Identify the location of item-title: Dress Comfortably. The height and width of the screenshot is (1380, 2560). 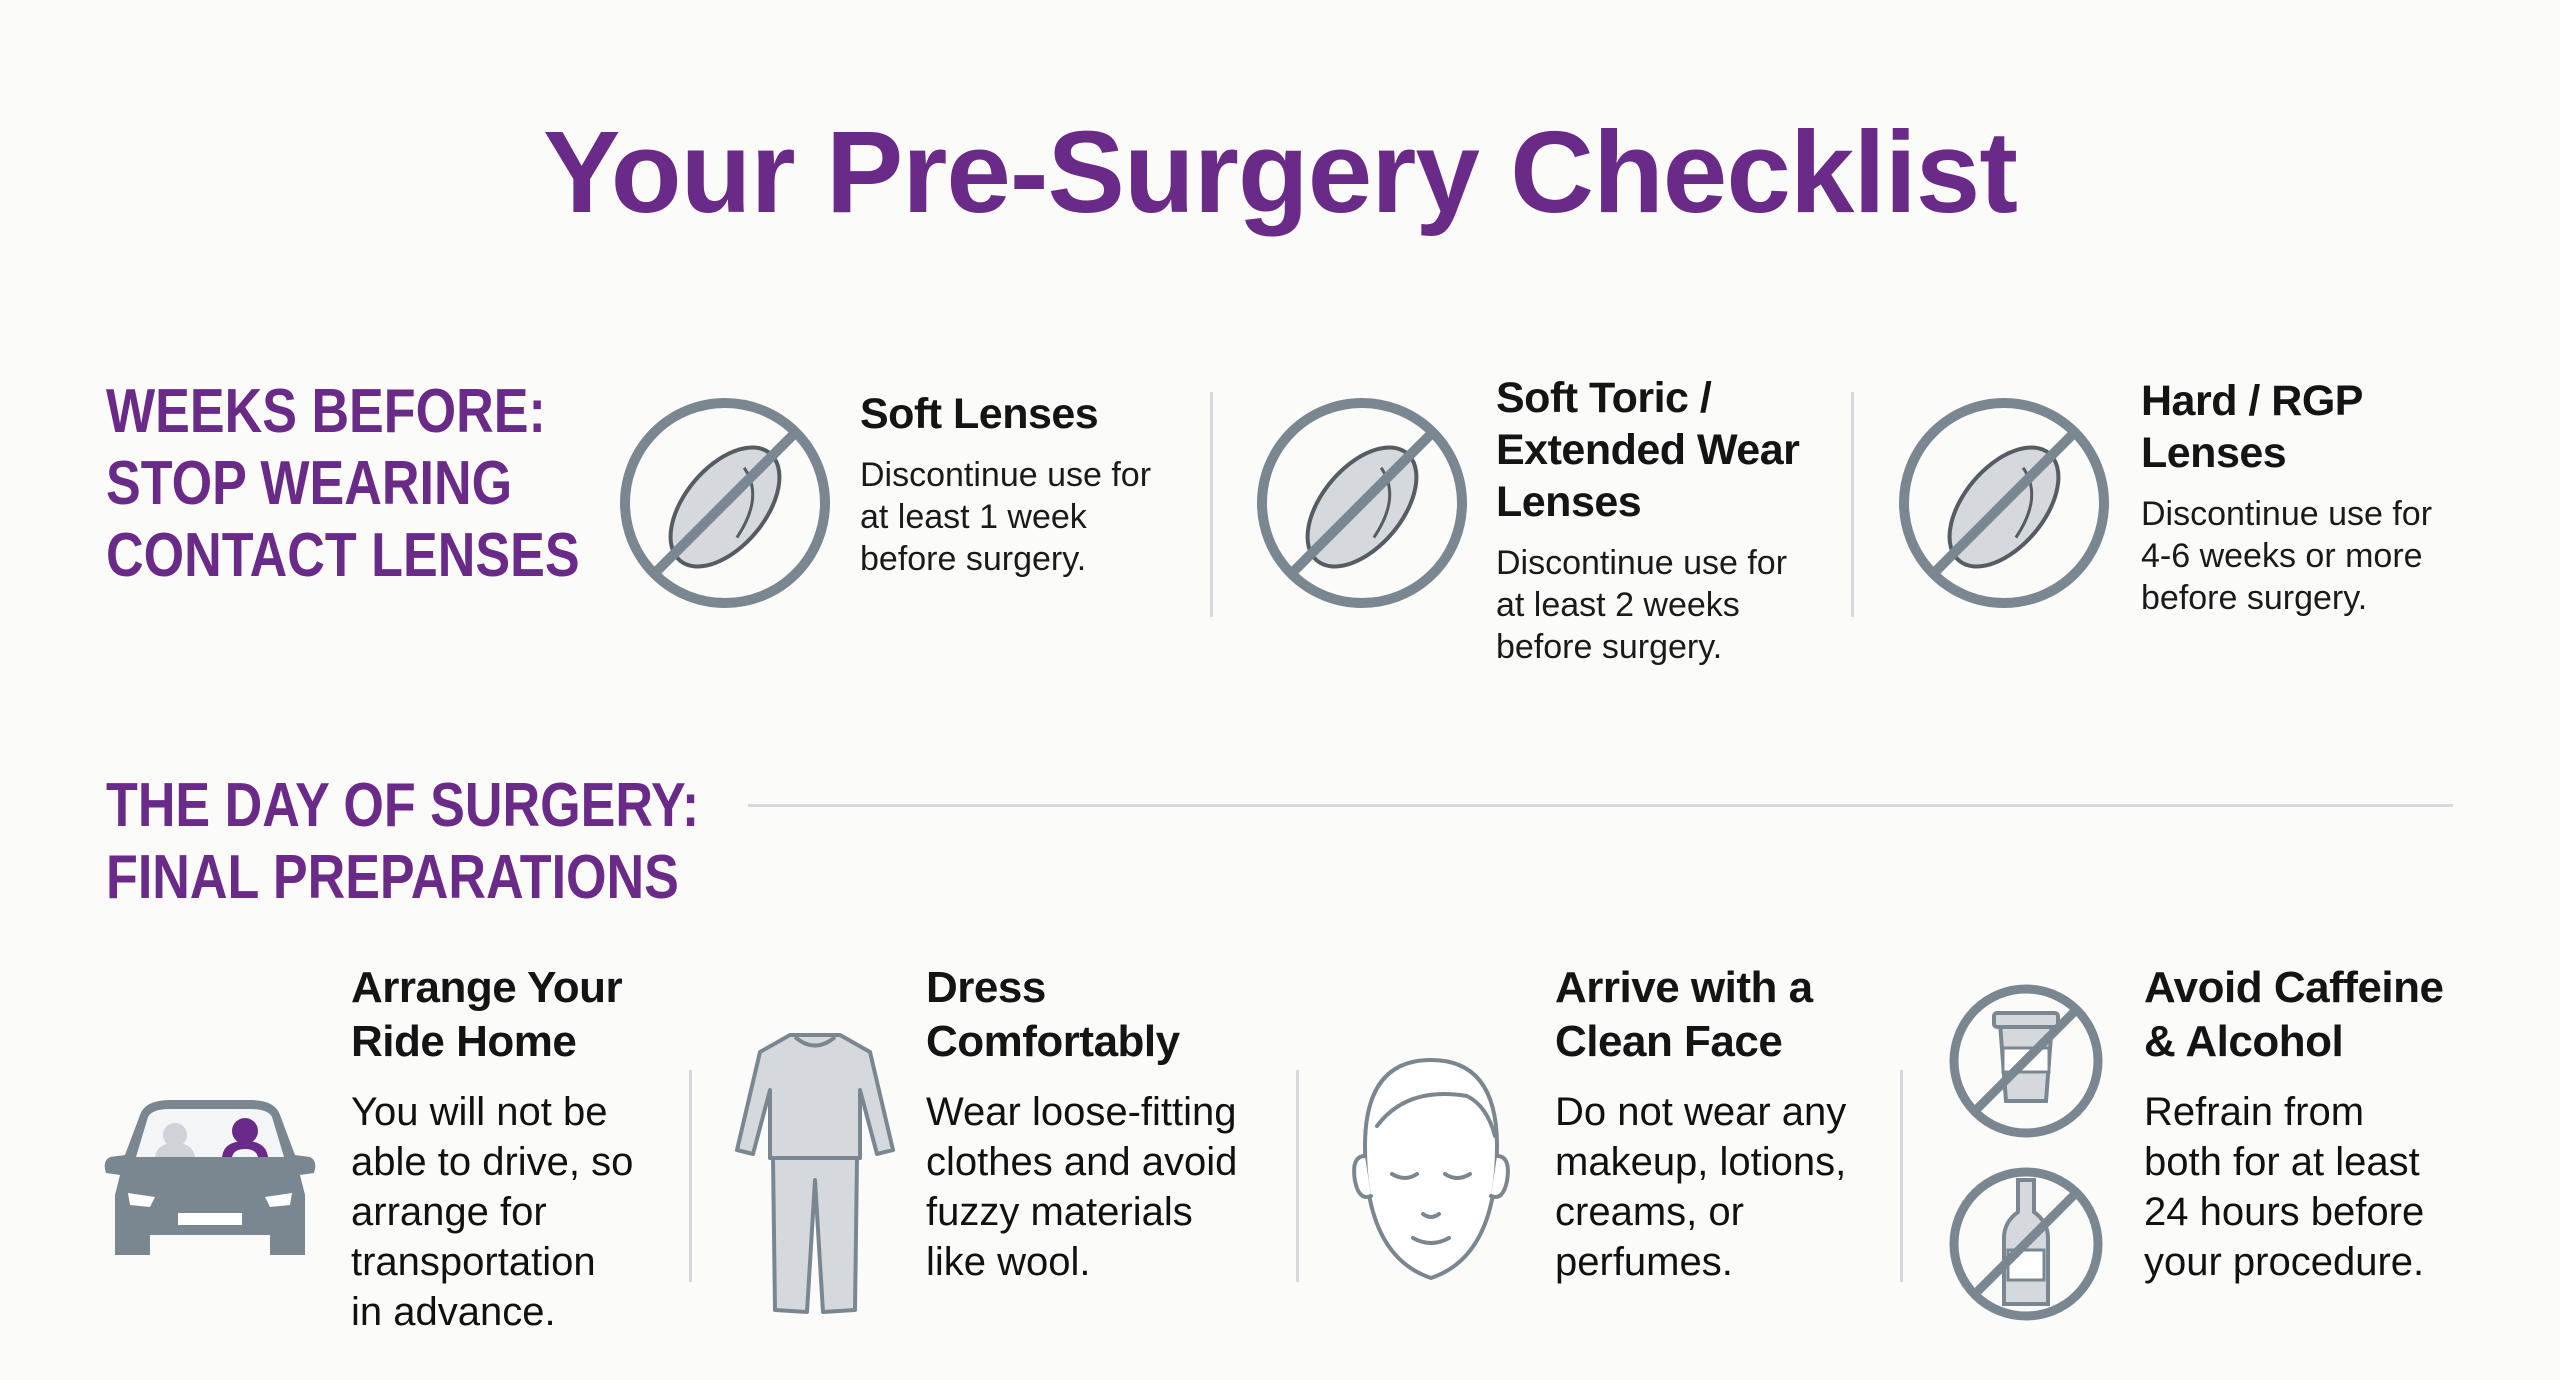
(1053, 1014).